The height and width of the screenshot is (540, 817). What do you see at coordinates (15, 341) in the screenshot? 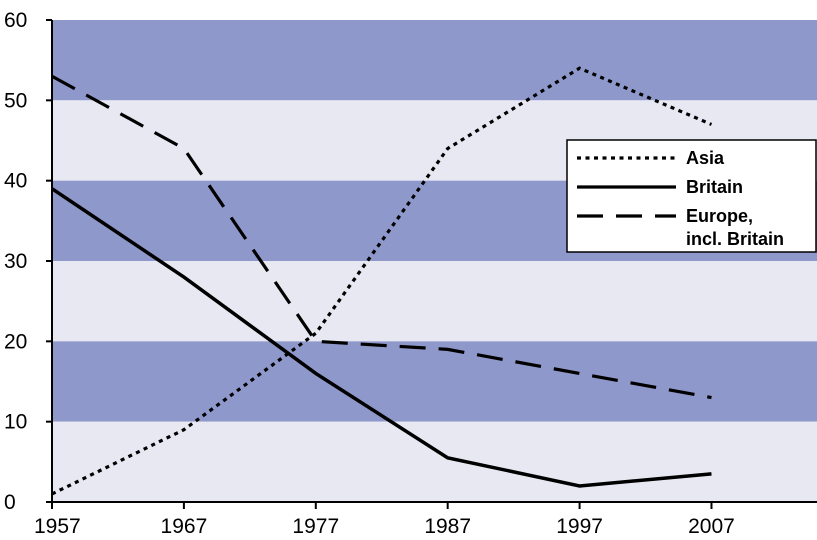
I see `y-tick-label-20: 20` at bounding box center [15, 341].